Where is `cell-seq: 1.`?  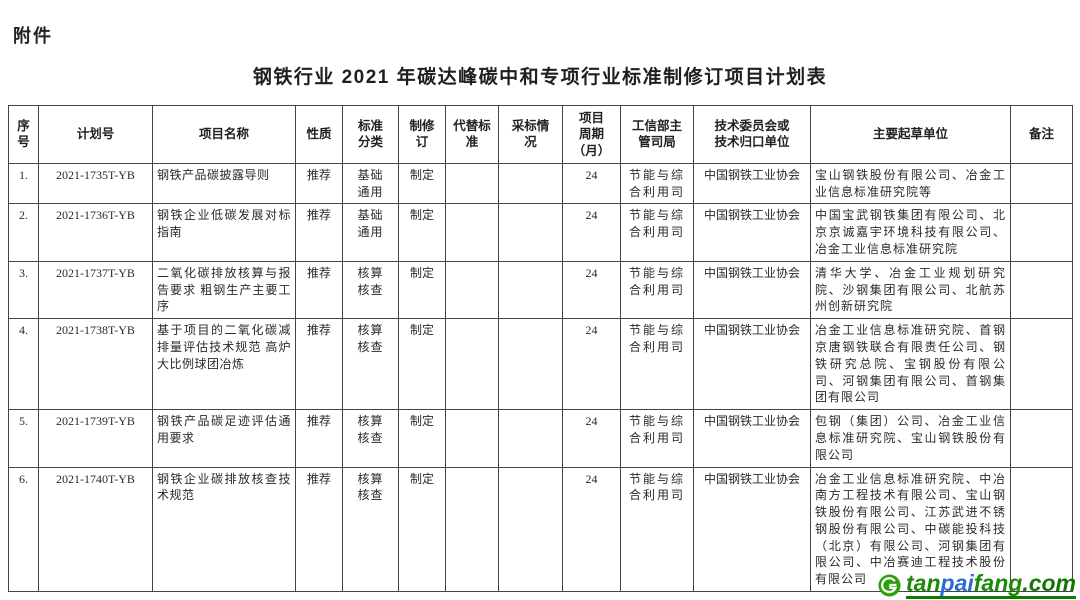 cell-seq: 1. is located at coordinates (23, 183).